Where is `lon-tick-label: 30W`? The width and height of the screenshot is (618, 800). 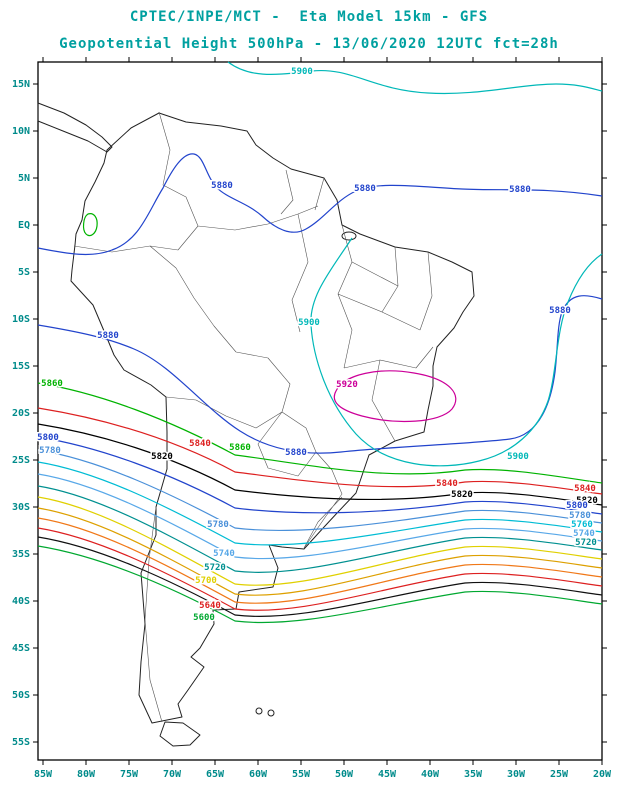
lon-tick-label: 30W is located at coordinates (516, 774).